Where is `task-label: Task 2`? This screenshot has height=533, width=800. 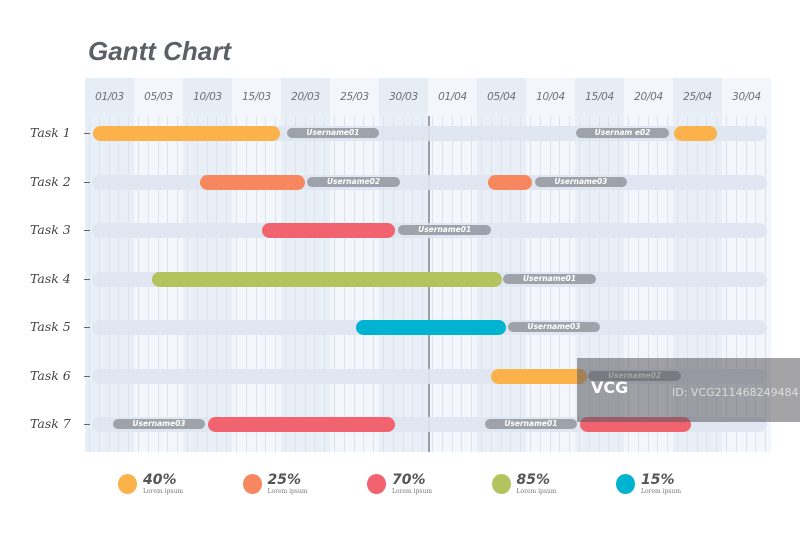 task-label: Task 2 is located at coordinates (50, 181).